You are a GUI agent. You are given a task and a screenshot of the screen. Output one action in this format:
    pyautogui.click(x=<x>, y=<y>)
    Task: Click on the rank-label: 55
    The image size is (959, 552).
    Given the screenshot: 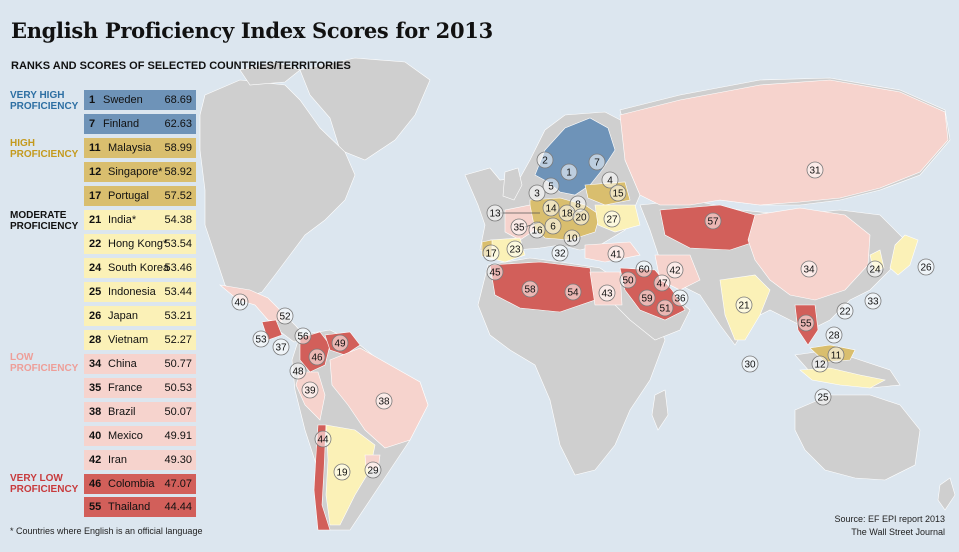 What is the action you would take?
    pyautogui.click(x=806, y=324)
    